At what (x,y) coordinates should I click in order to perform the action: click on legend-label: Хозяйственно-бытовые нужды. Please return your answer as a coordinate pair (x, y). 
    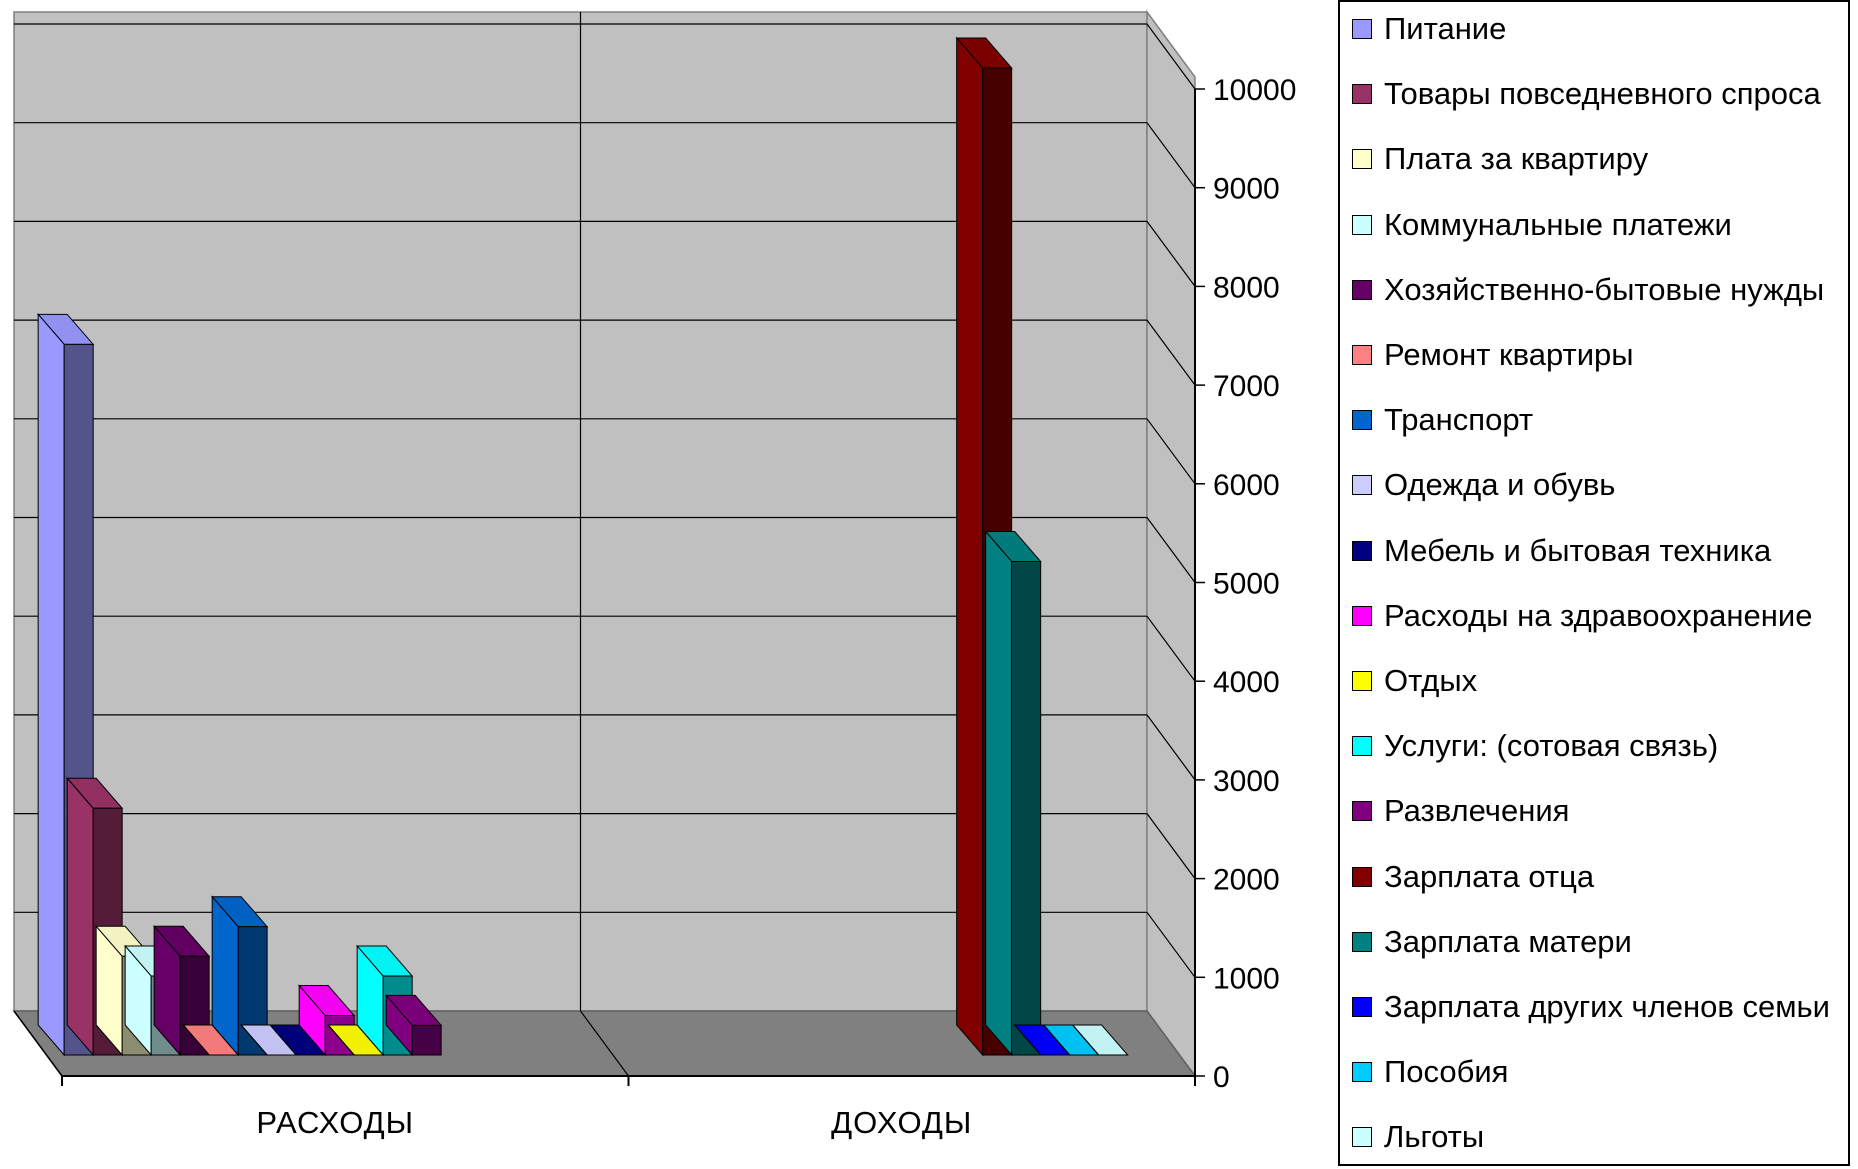
    Looking at the image, I should click on (1604, 290).